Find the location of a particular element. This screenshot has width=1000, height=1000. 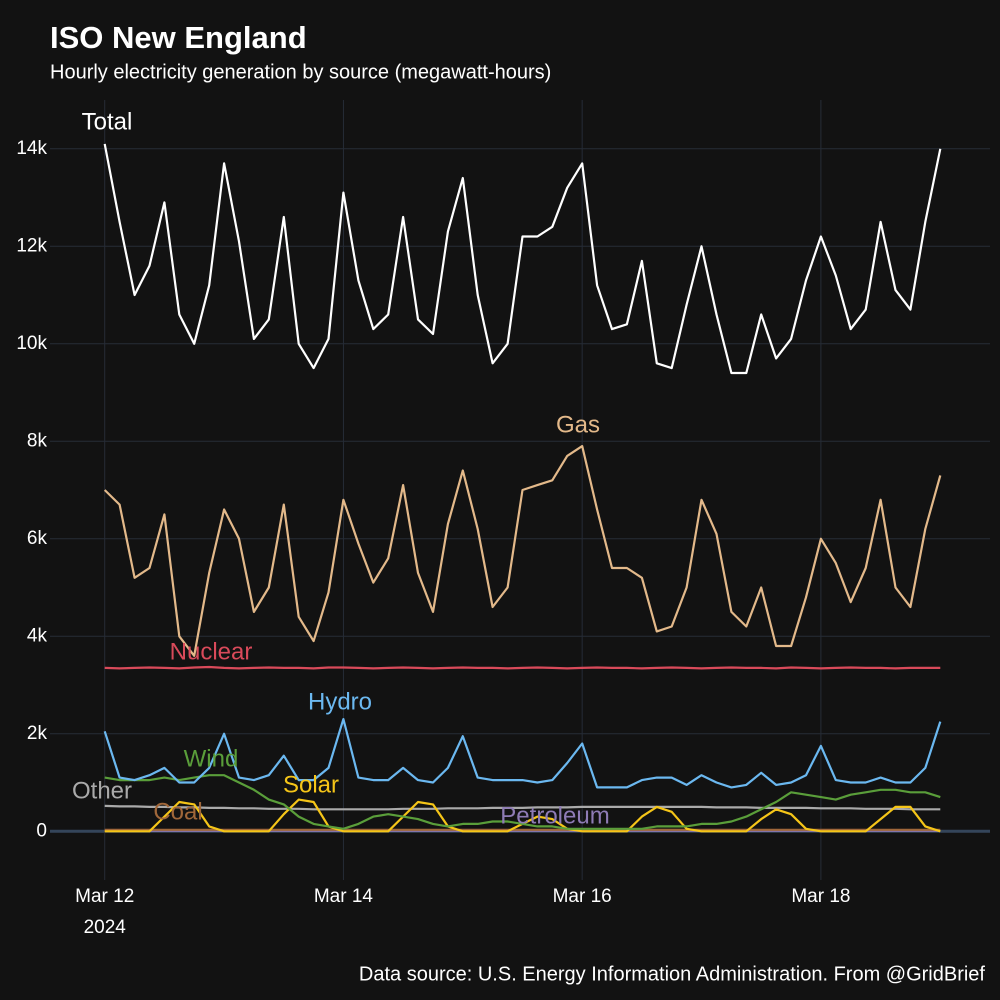

series-label: Solar is located at coordinates (311, 784).